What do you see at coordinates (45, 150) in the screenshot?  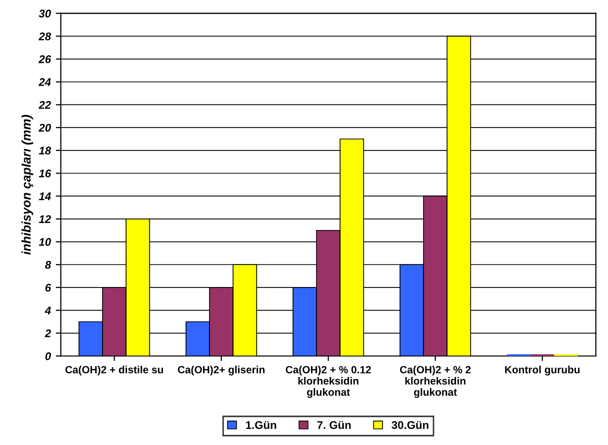 I see `y-tick-label: 18` at bounding box center [45, 150].